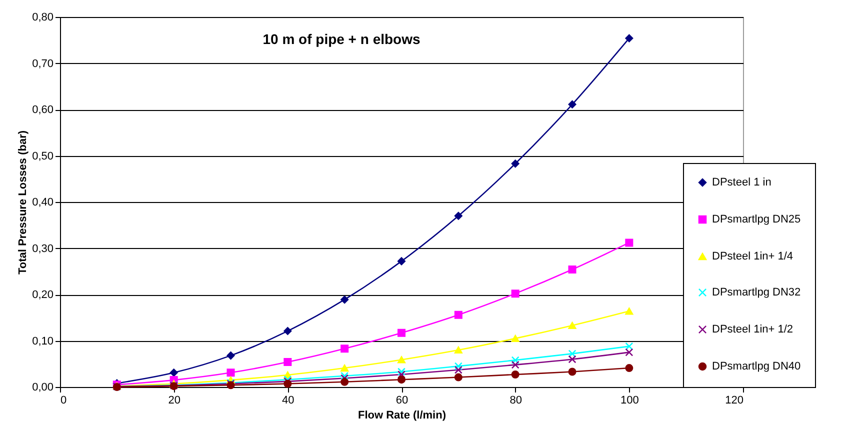 Image resolution: width=841 pixels, height=430 pixels. Describe the element at coordinates (742, 182) in the screenshot. I see `legend-label: DPsteel 1 in` at that location.